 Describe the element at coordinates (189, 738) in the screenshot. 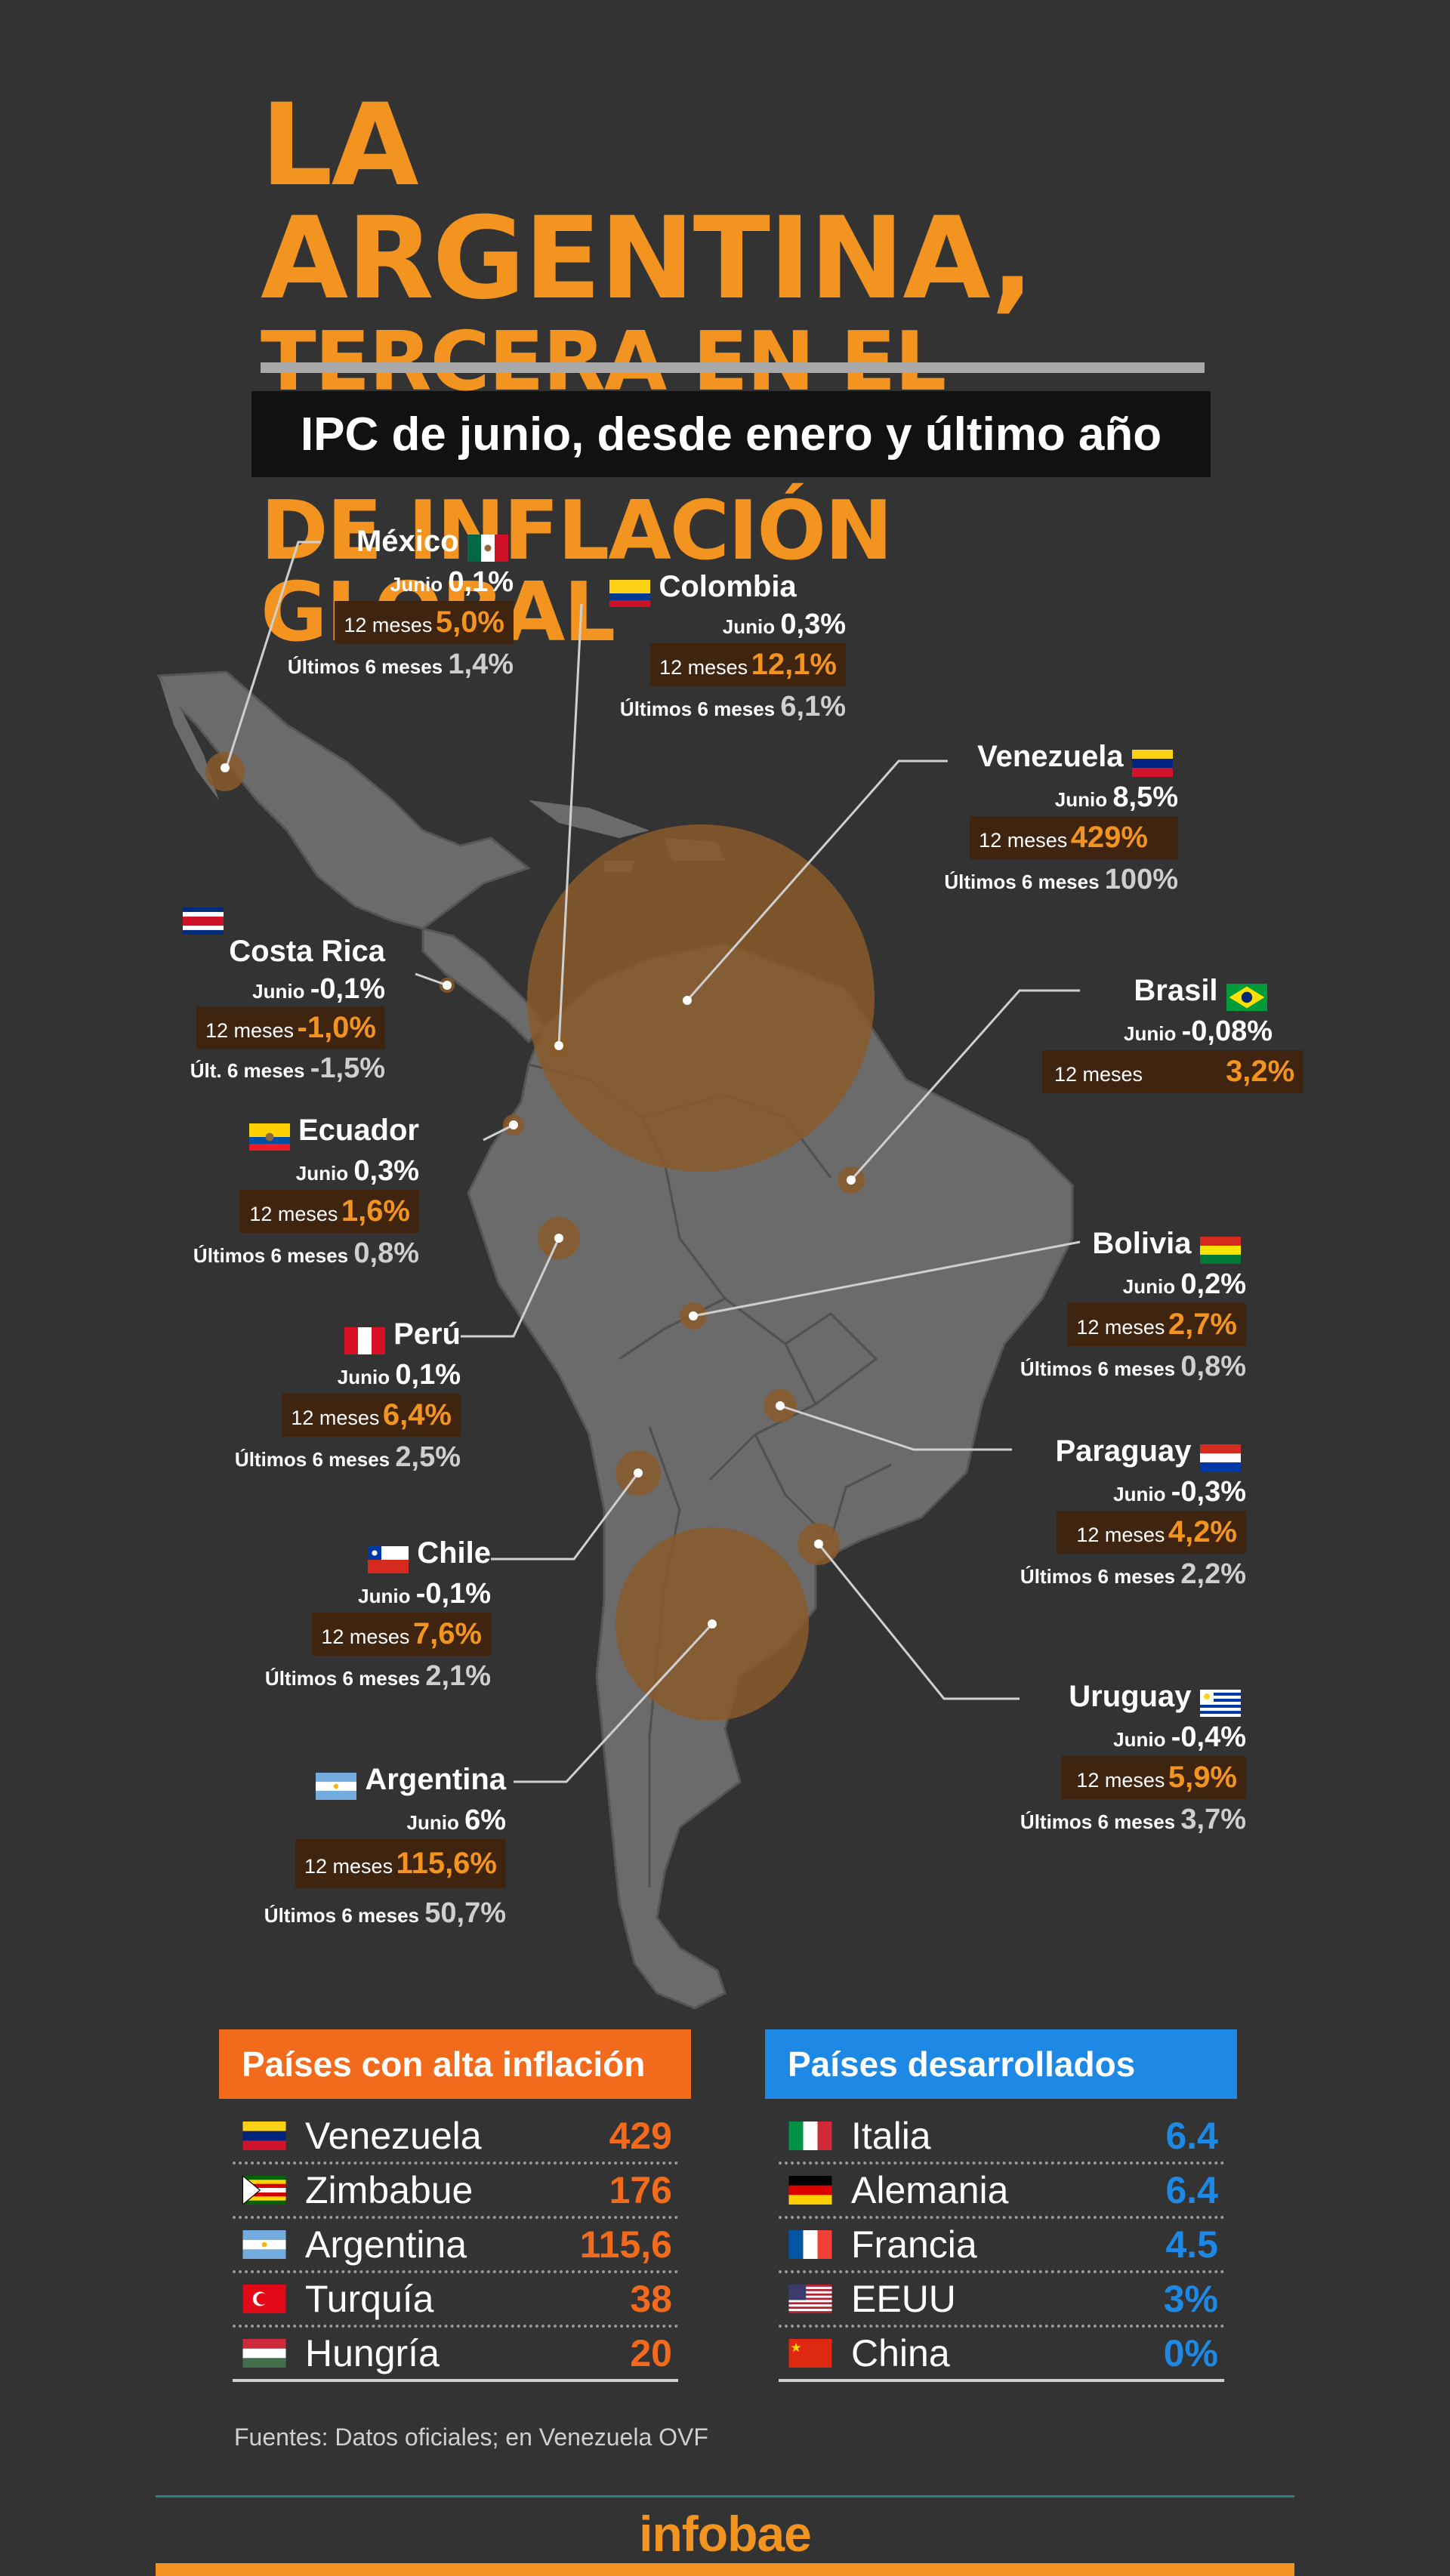

I see `baja-shape` at that location.